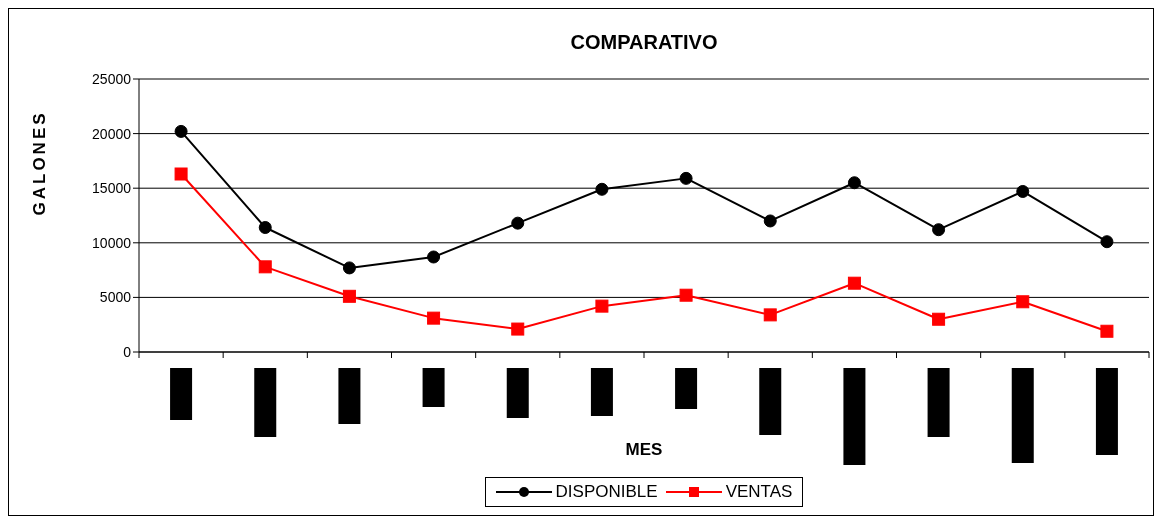 This screenshot has width=1156, height=520. What do you see at coordinates (112, 78) in the screenshot?
I see `y-tick-label: 25000` at bounding box center [112, 78].